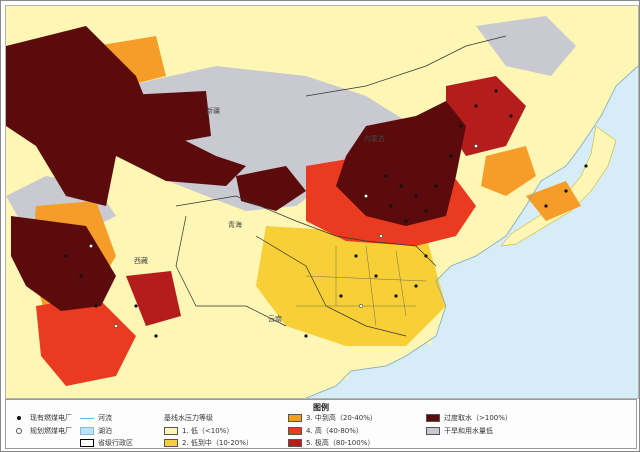 This screenshot has height=452, width=640. What do you see at coordinates (106, 443) in the screenshot?
I see `legend-province-boundary: 省级行政区` at bounding box center [106, 443].